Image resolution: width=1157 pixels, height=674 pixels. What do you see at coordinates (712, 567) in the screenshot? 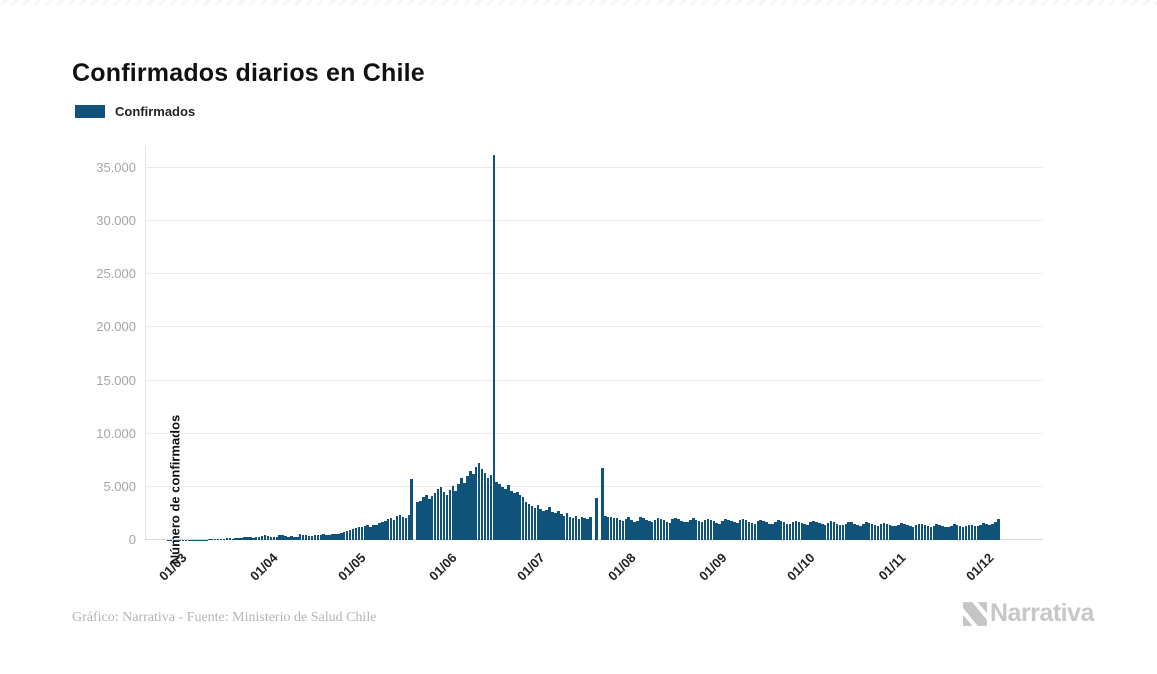
I see `x-tick-01-09: 01/09` at bounding box center [712, 567].